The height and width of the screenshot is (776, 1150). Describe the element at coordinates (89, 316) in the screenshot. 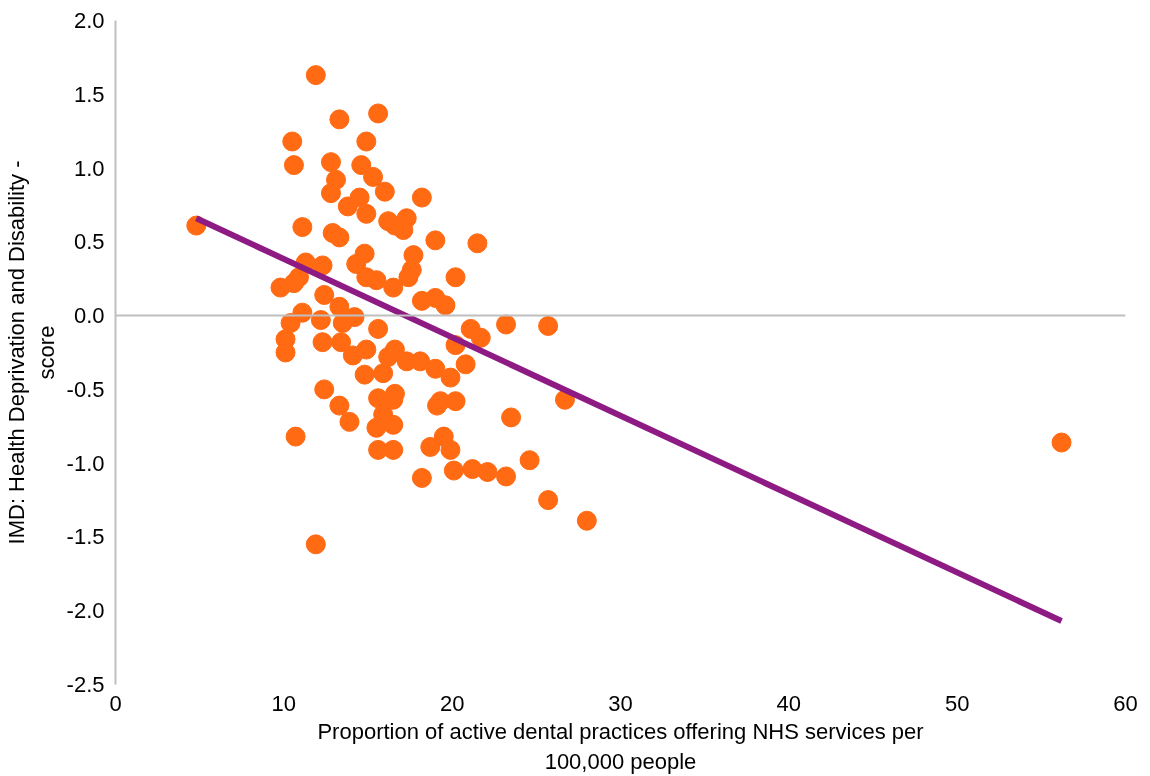

I see `y-tick-label: 0.0` at that location.